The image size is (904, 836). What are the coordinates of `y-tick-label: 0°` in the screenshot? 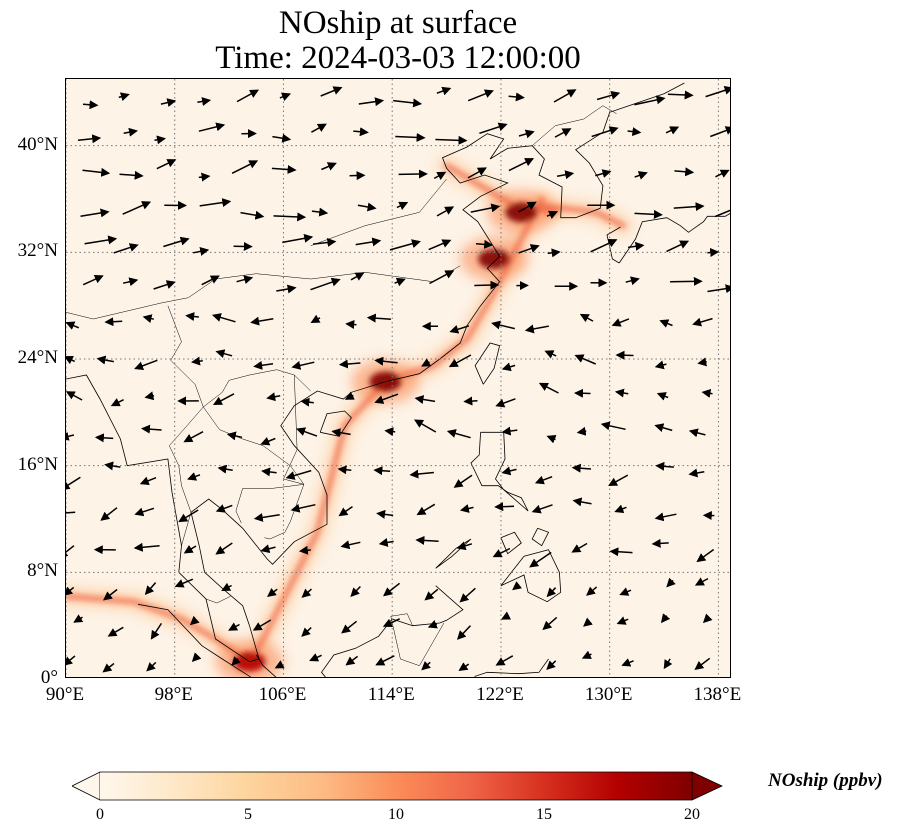 It's located at (49, 677).